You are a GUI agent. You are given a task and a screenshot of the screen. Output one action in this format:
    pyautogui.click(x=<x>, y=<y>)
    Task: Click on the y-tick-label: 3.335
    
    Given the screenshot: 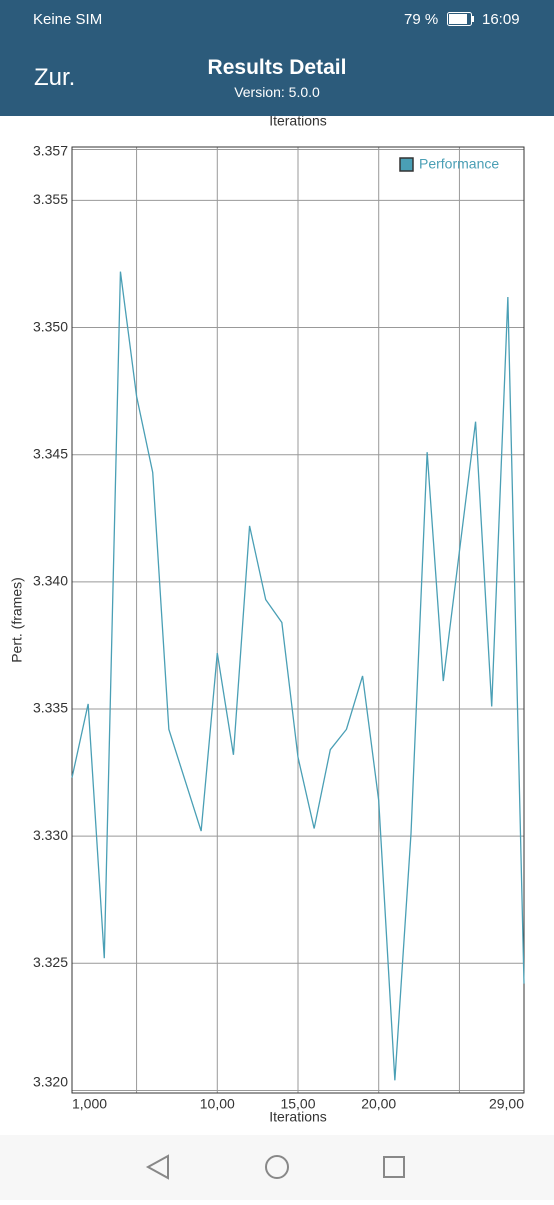 What is the action you would take?
    pyautogui.click(x=50, y=708)
    